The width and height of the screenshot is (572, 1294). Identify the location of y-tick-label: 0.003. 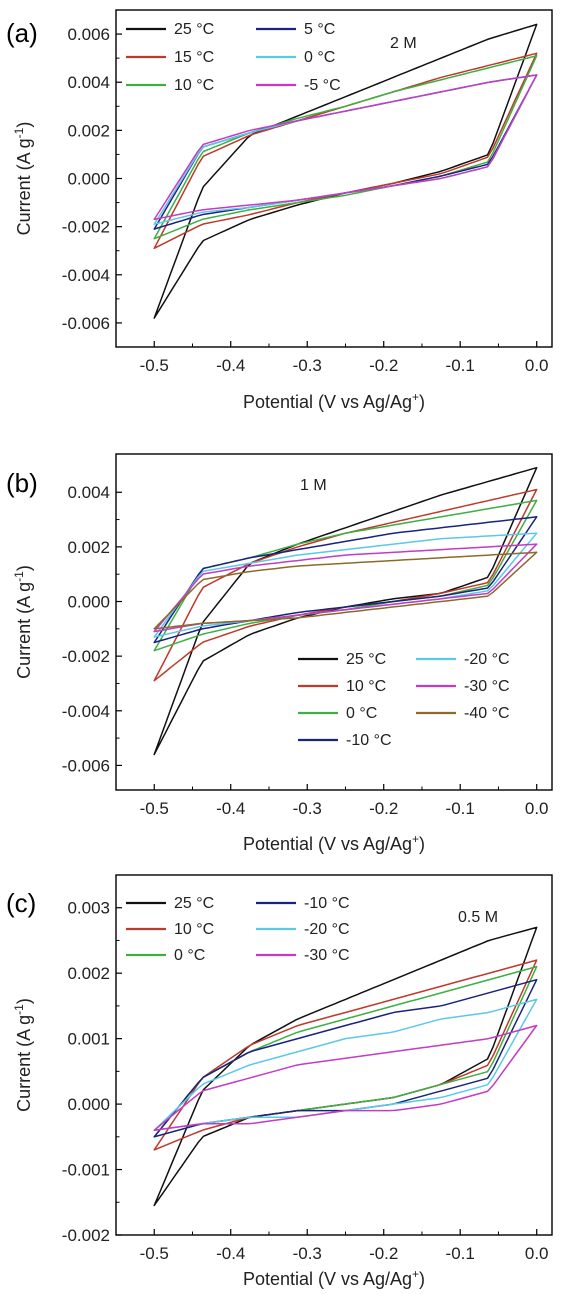
(88, 908).